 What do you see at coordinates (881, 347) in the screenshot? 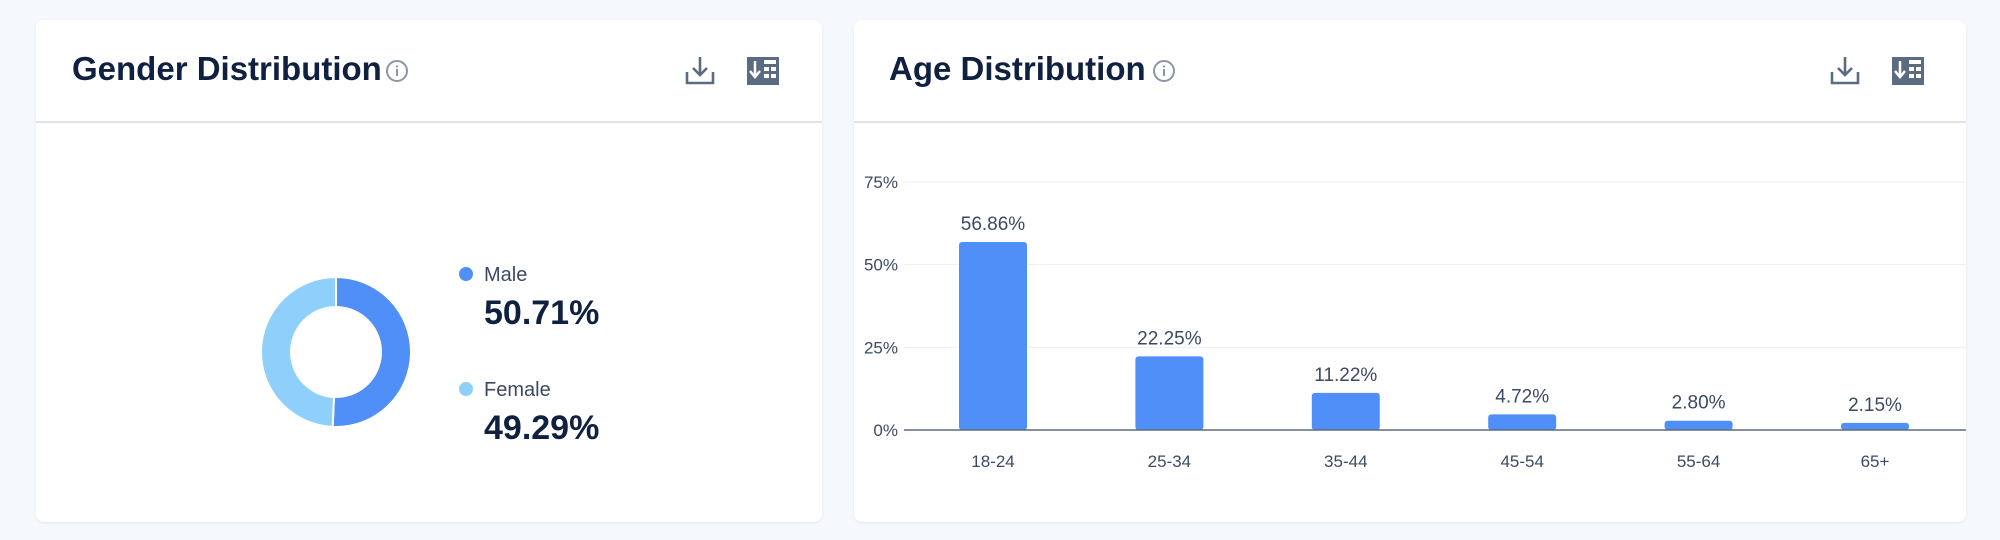
I see `y-tick-label: 25%` at bounding box center [881, 347].